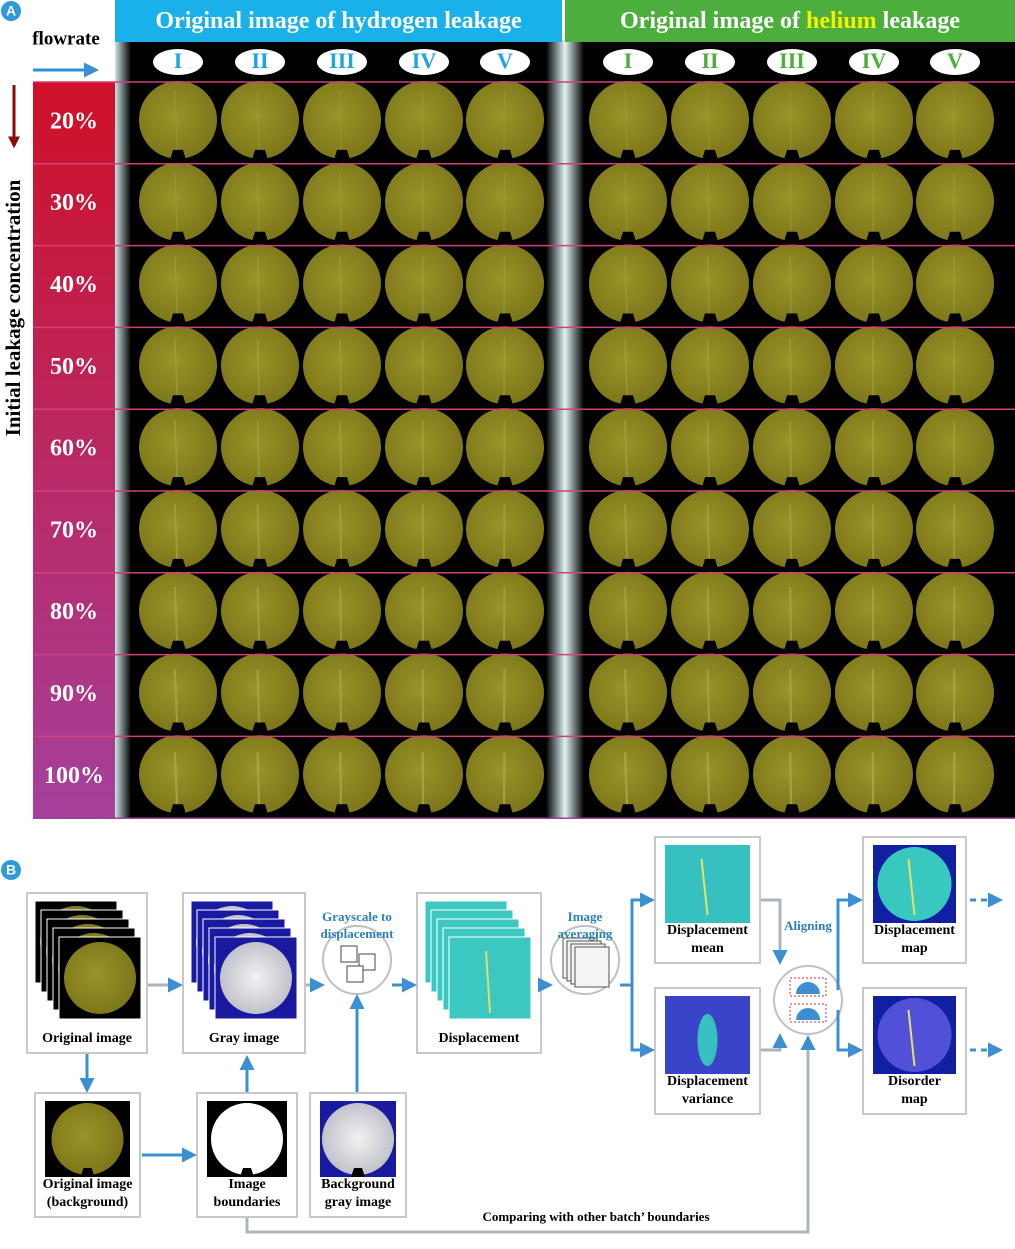 This screenshot has height=1249, width=1015. I want to click on column-label: IV, so click(424, 60).